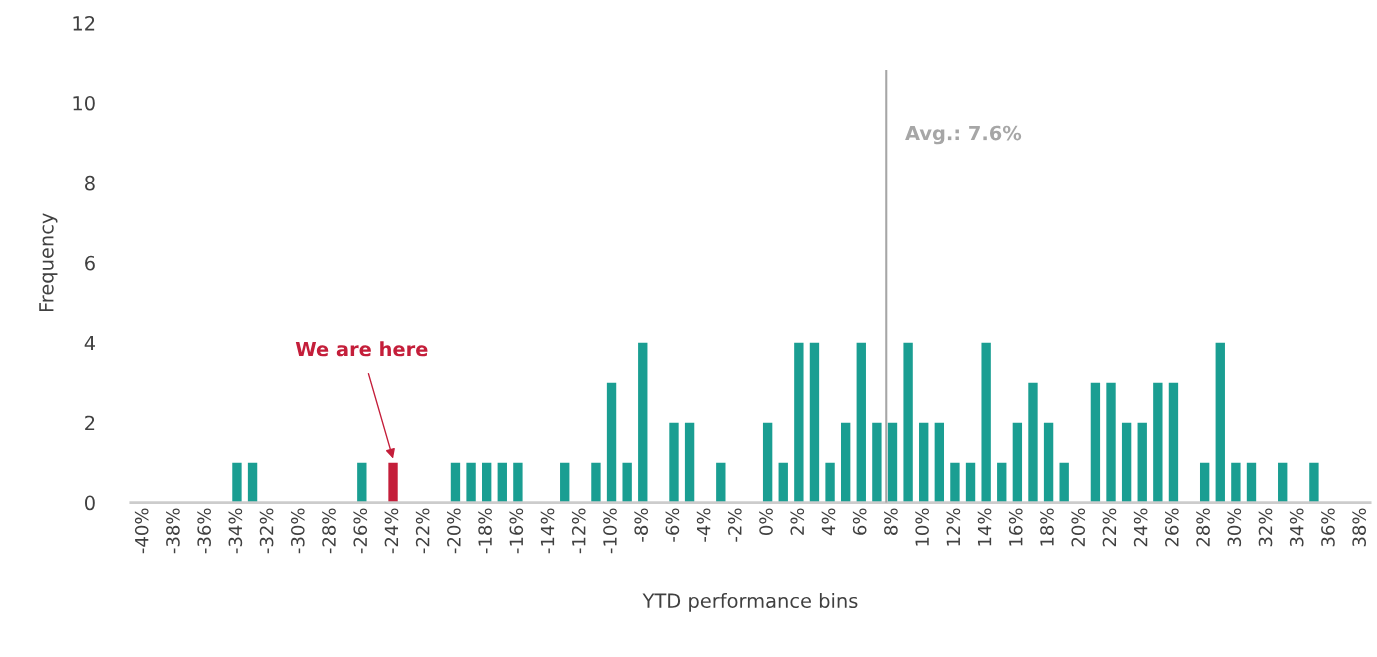 This screenshot has width=1377, height=657. I want to click on x-tick-label: -36%, so click(204, 531).